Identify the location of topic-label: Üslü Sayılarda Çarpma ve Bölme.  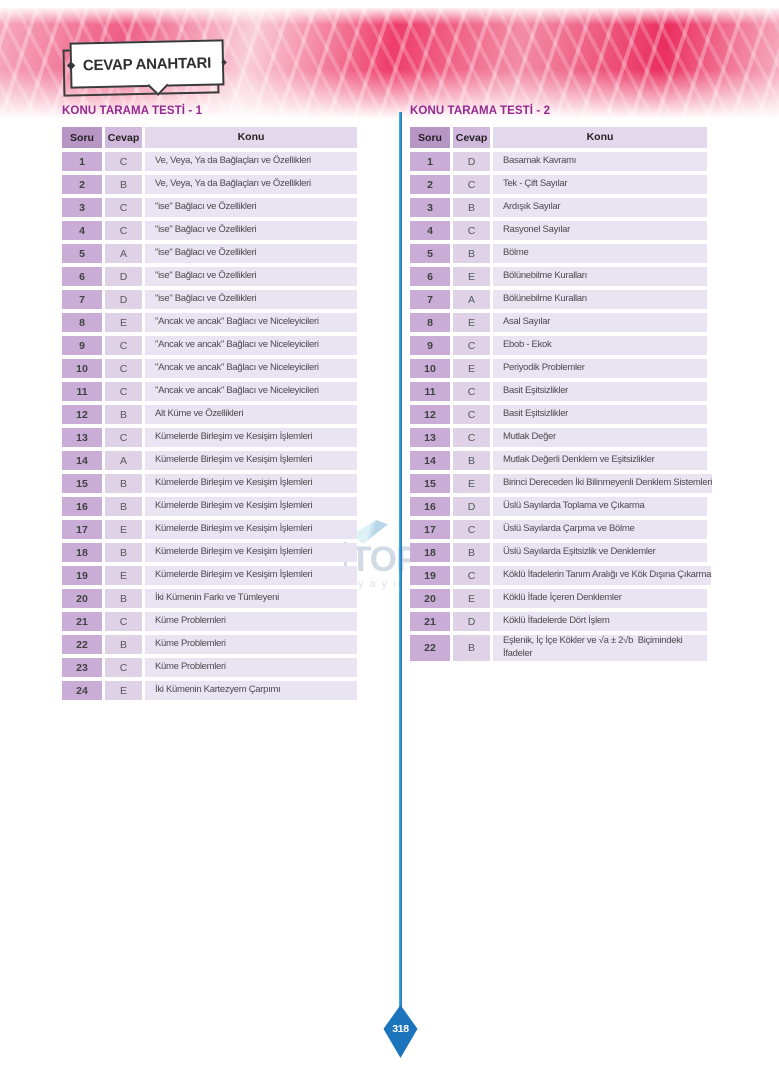
(600, 529).